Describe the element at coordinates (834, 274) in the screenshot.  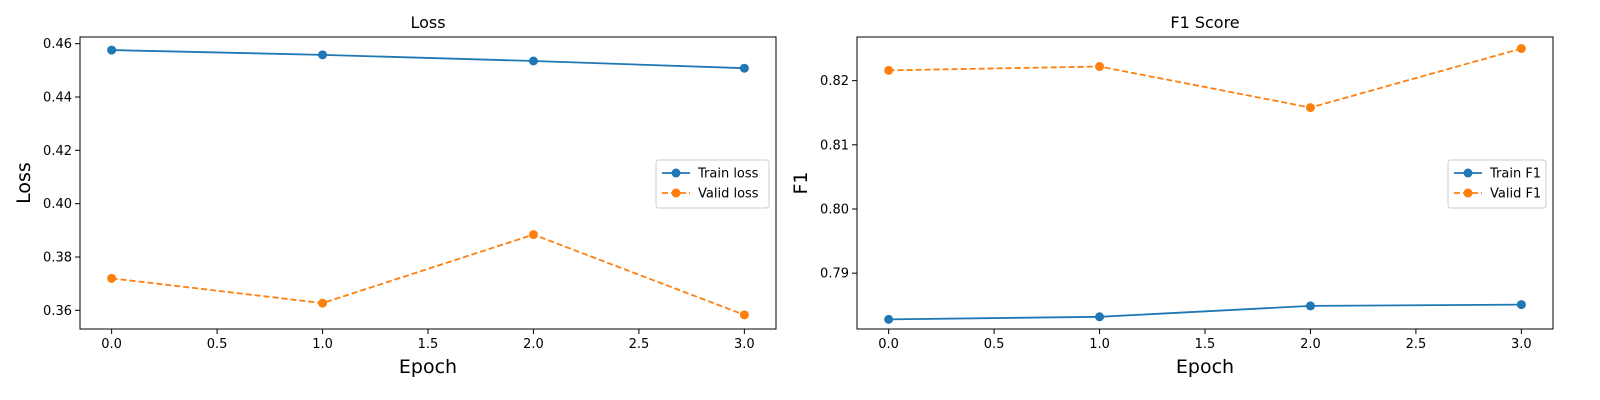
I see `y-tick-label: 0.79` at that location.